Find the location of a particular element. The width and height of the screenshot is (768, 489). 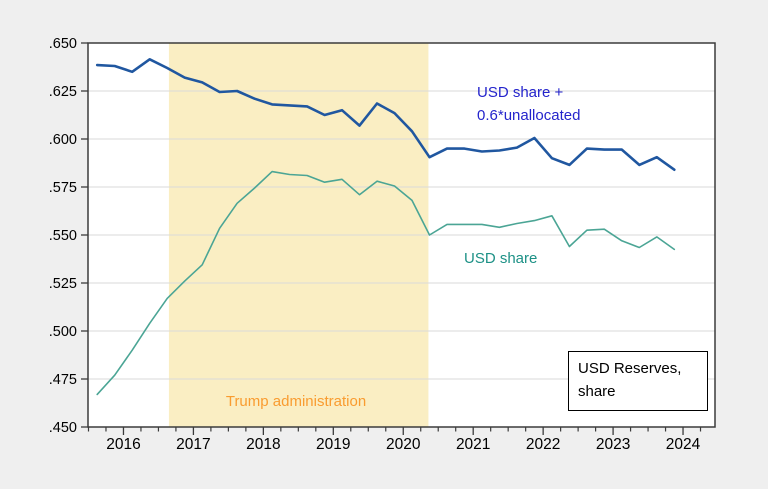

y-tick-label: .525 is located at coordinates (63, 284).